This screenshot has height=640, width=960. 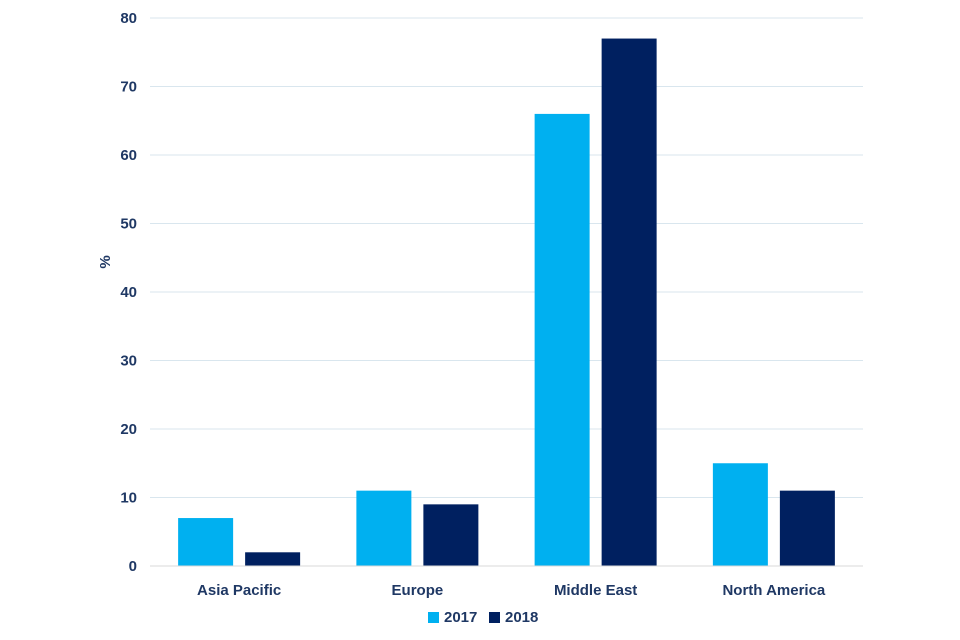 I want to click on y-tick-label: 50, so click(x=128, y=224).